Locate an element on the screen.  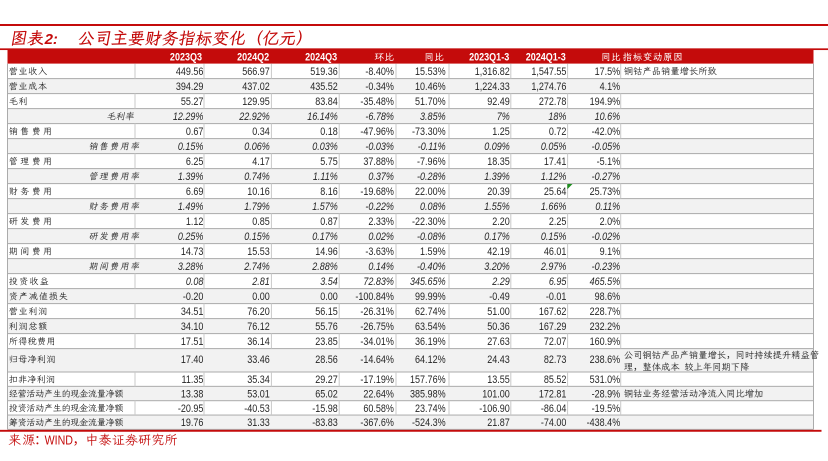
svg-text: 62.74% is located at coordinates (430, 312).